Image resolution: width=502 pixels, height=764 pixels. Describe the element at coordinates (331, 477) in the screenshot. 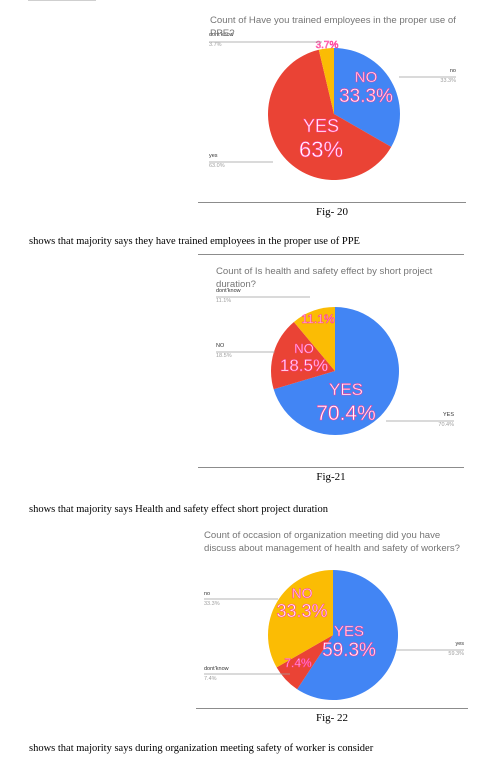

I see `figure-21-caption: Fig-21` at that location.